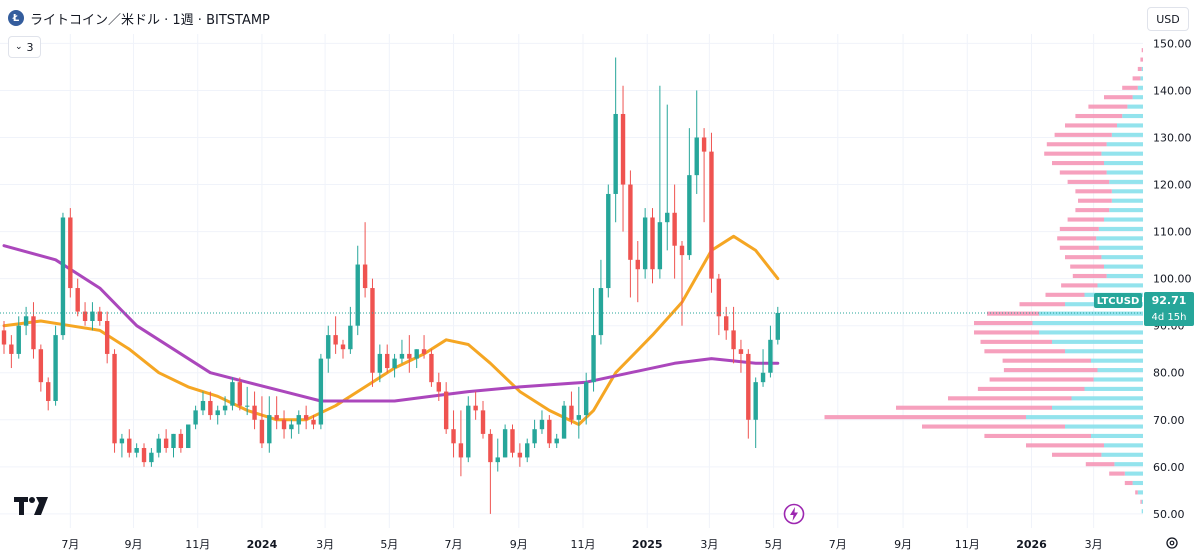 The width and height of the screenshot is (1200, 557). Describe the element at coordinates (1169, 514) in the screenshot. I see `y-tick-label: 50.00` at that location.